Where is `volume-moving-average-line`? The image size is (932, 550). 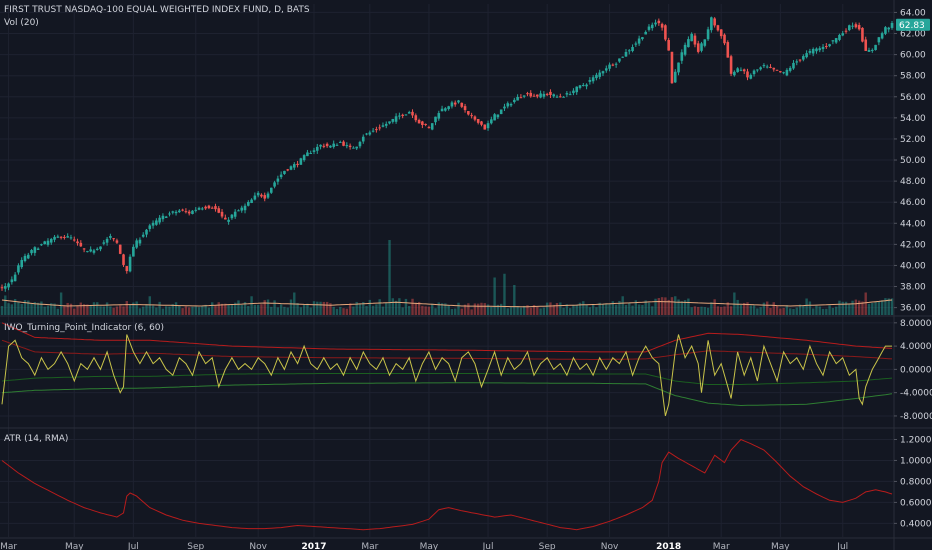
volume-moving-average-line is located at coordinates (447, 303).